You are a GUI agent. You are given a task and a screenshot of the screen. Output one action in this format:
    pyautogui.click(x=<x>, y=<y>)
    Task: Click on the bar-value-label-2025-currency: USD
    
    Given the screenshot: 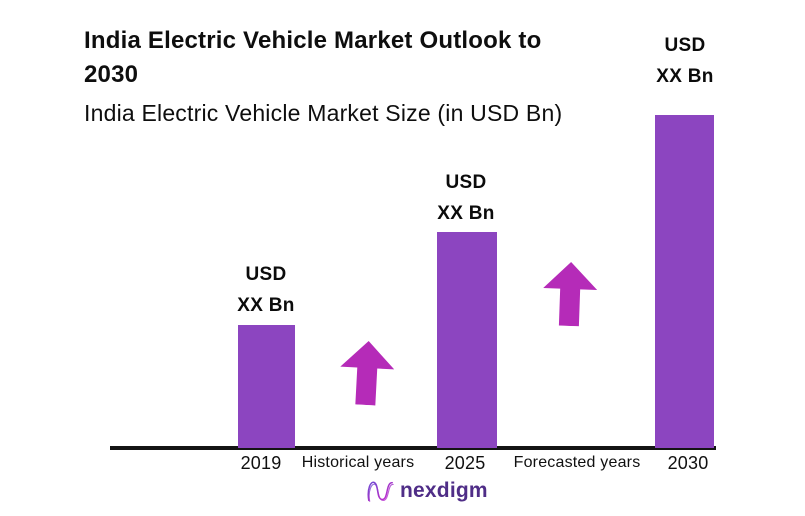 What is the action you would take?
    pyautogui.click(x=466, y=182)
    